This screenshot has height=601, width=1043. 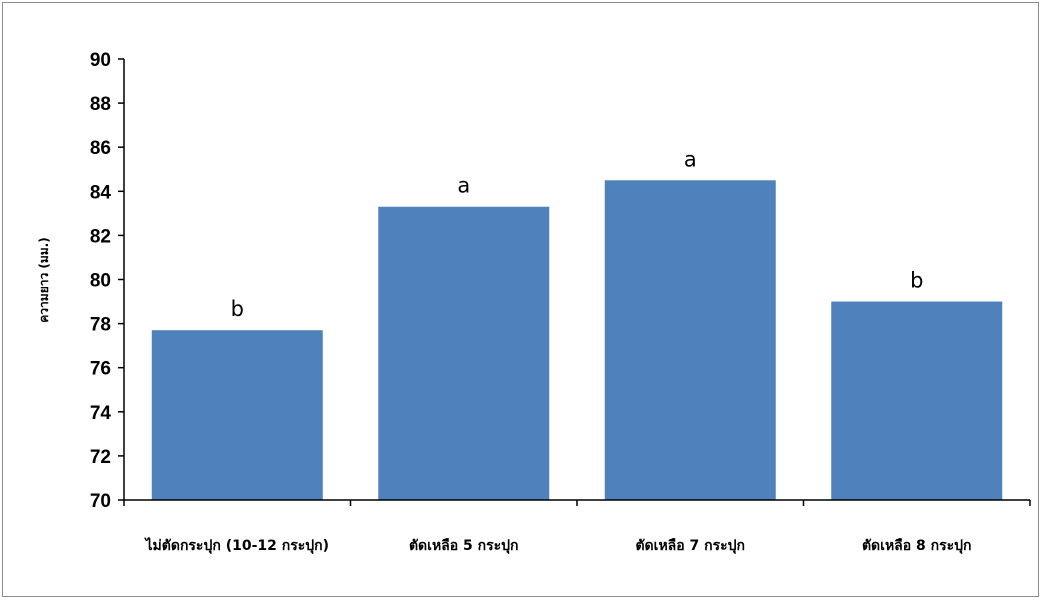 I want to click on y-tick-label: 80, so click(x=100, y=281).